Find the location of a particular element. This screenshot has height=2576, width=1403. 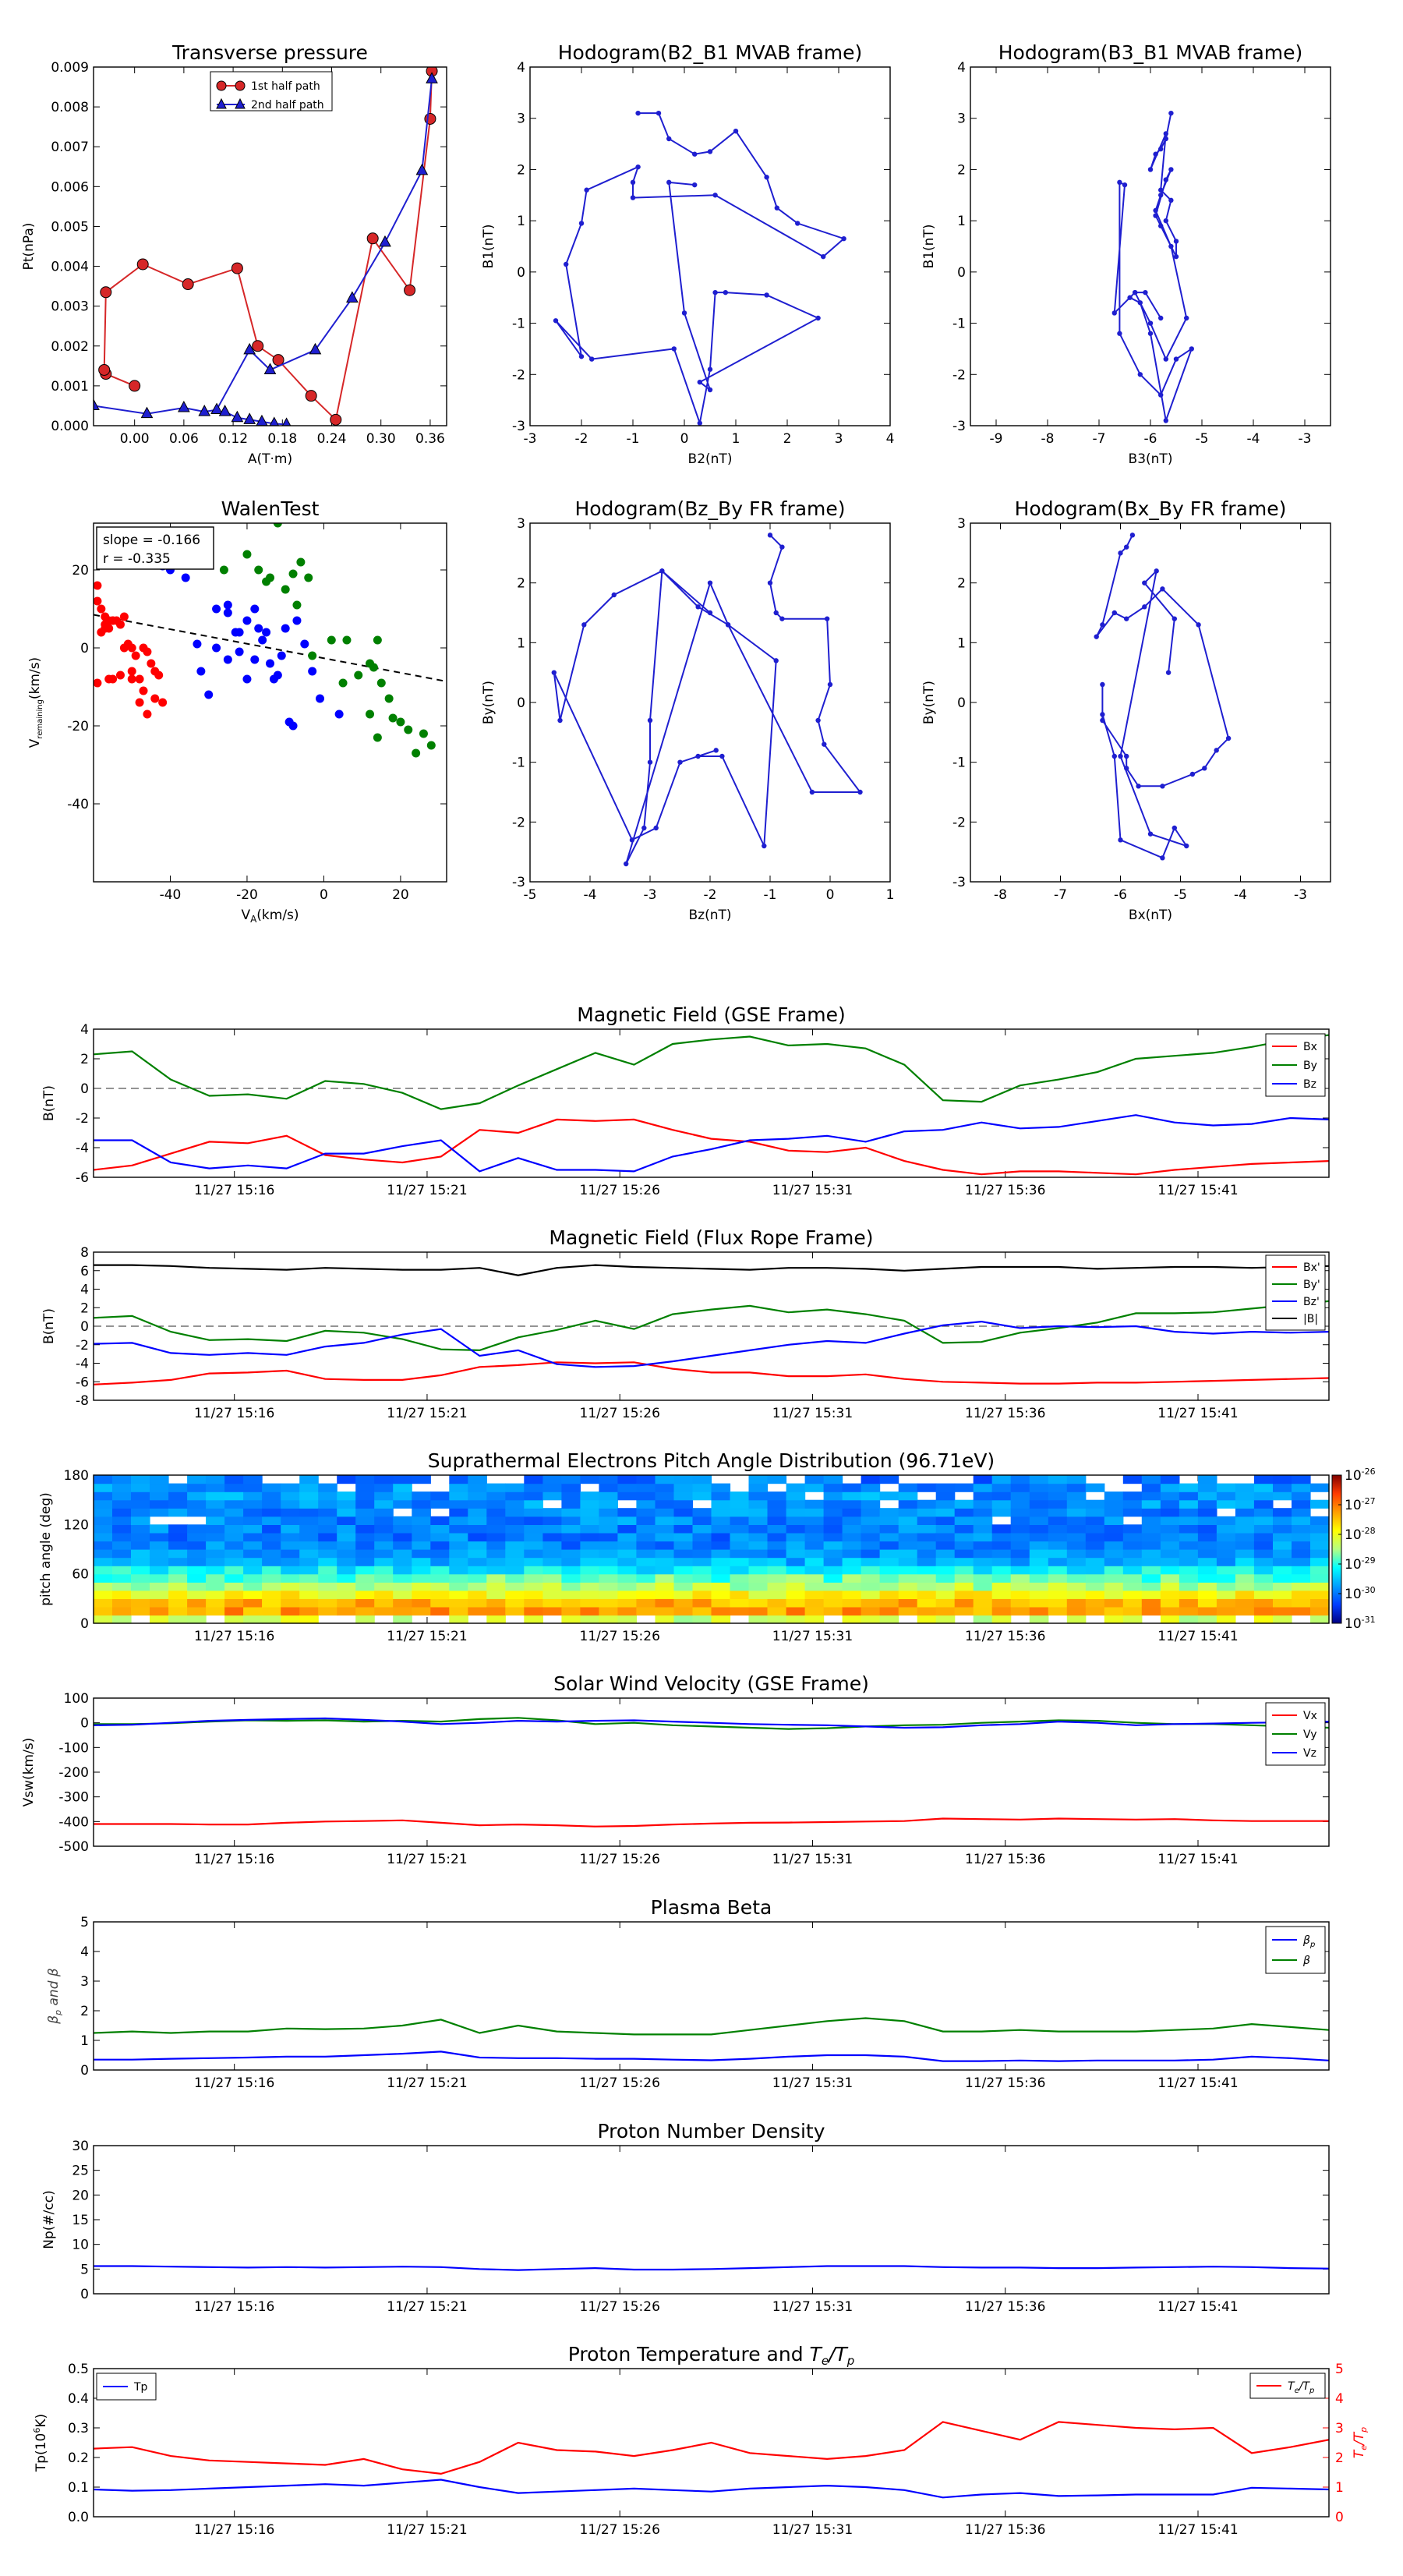

y-tick-label: 1 is located at coordinates (521, 643).